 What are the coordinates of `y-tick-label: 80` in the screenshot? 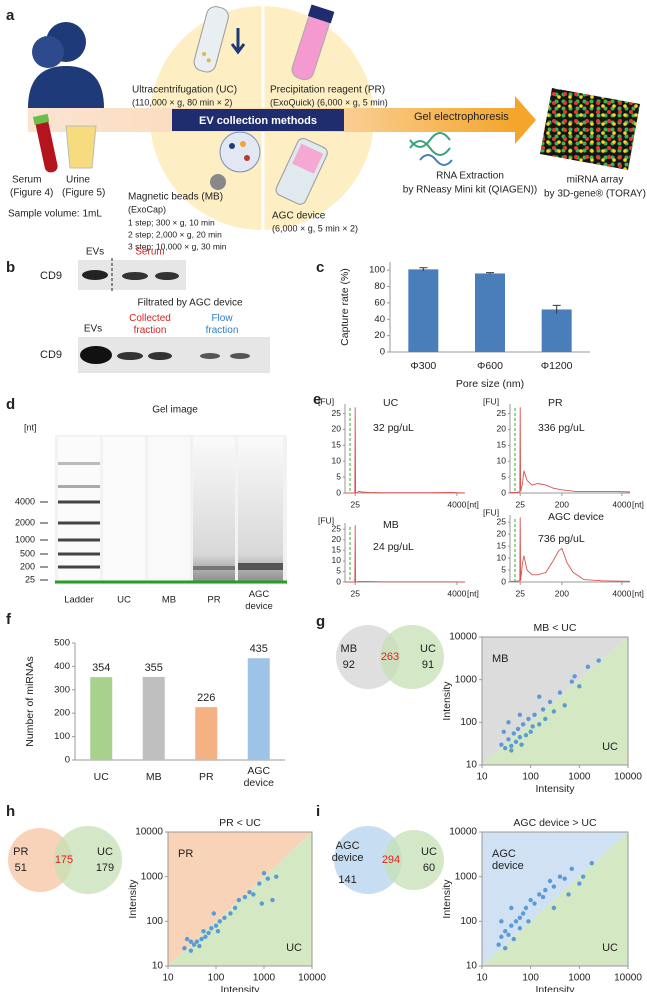 It's located at (379, 286).